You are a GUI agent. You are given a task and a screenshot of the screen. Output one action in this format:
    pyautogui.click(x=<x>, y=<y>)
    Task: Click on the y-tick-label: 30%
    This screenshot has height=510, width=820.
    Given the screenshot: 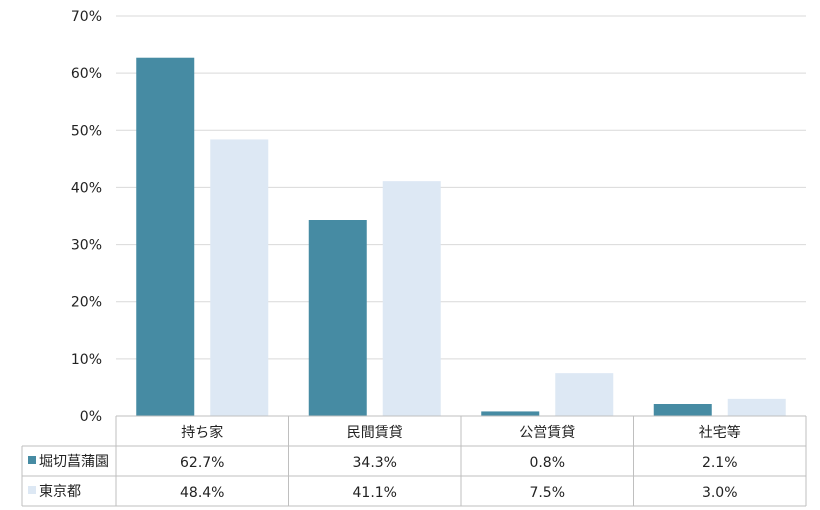 What is the action you would take?
    pyautogui.click(x=86, y=246)
    